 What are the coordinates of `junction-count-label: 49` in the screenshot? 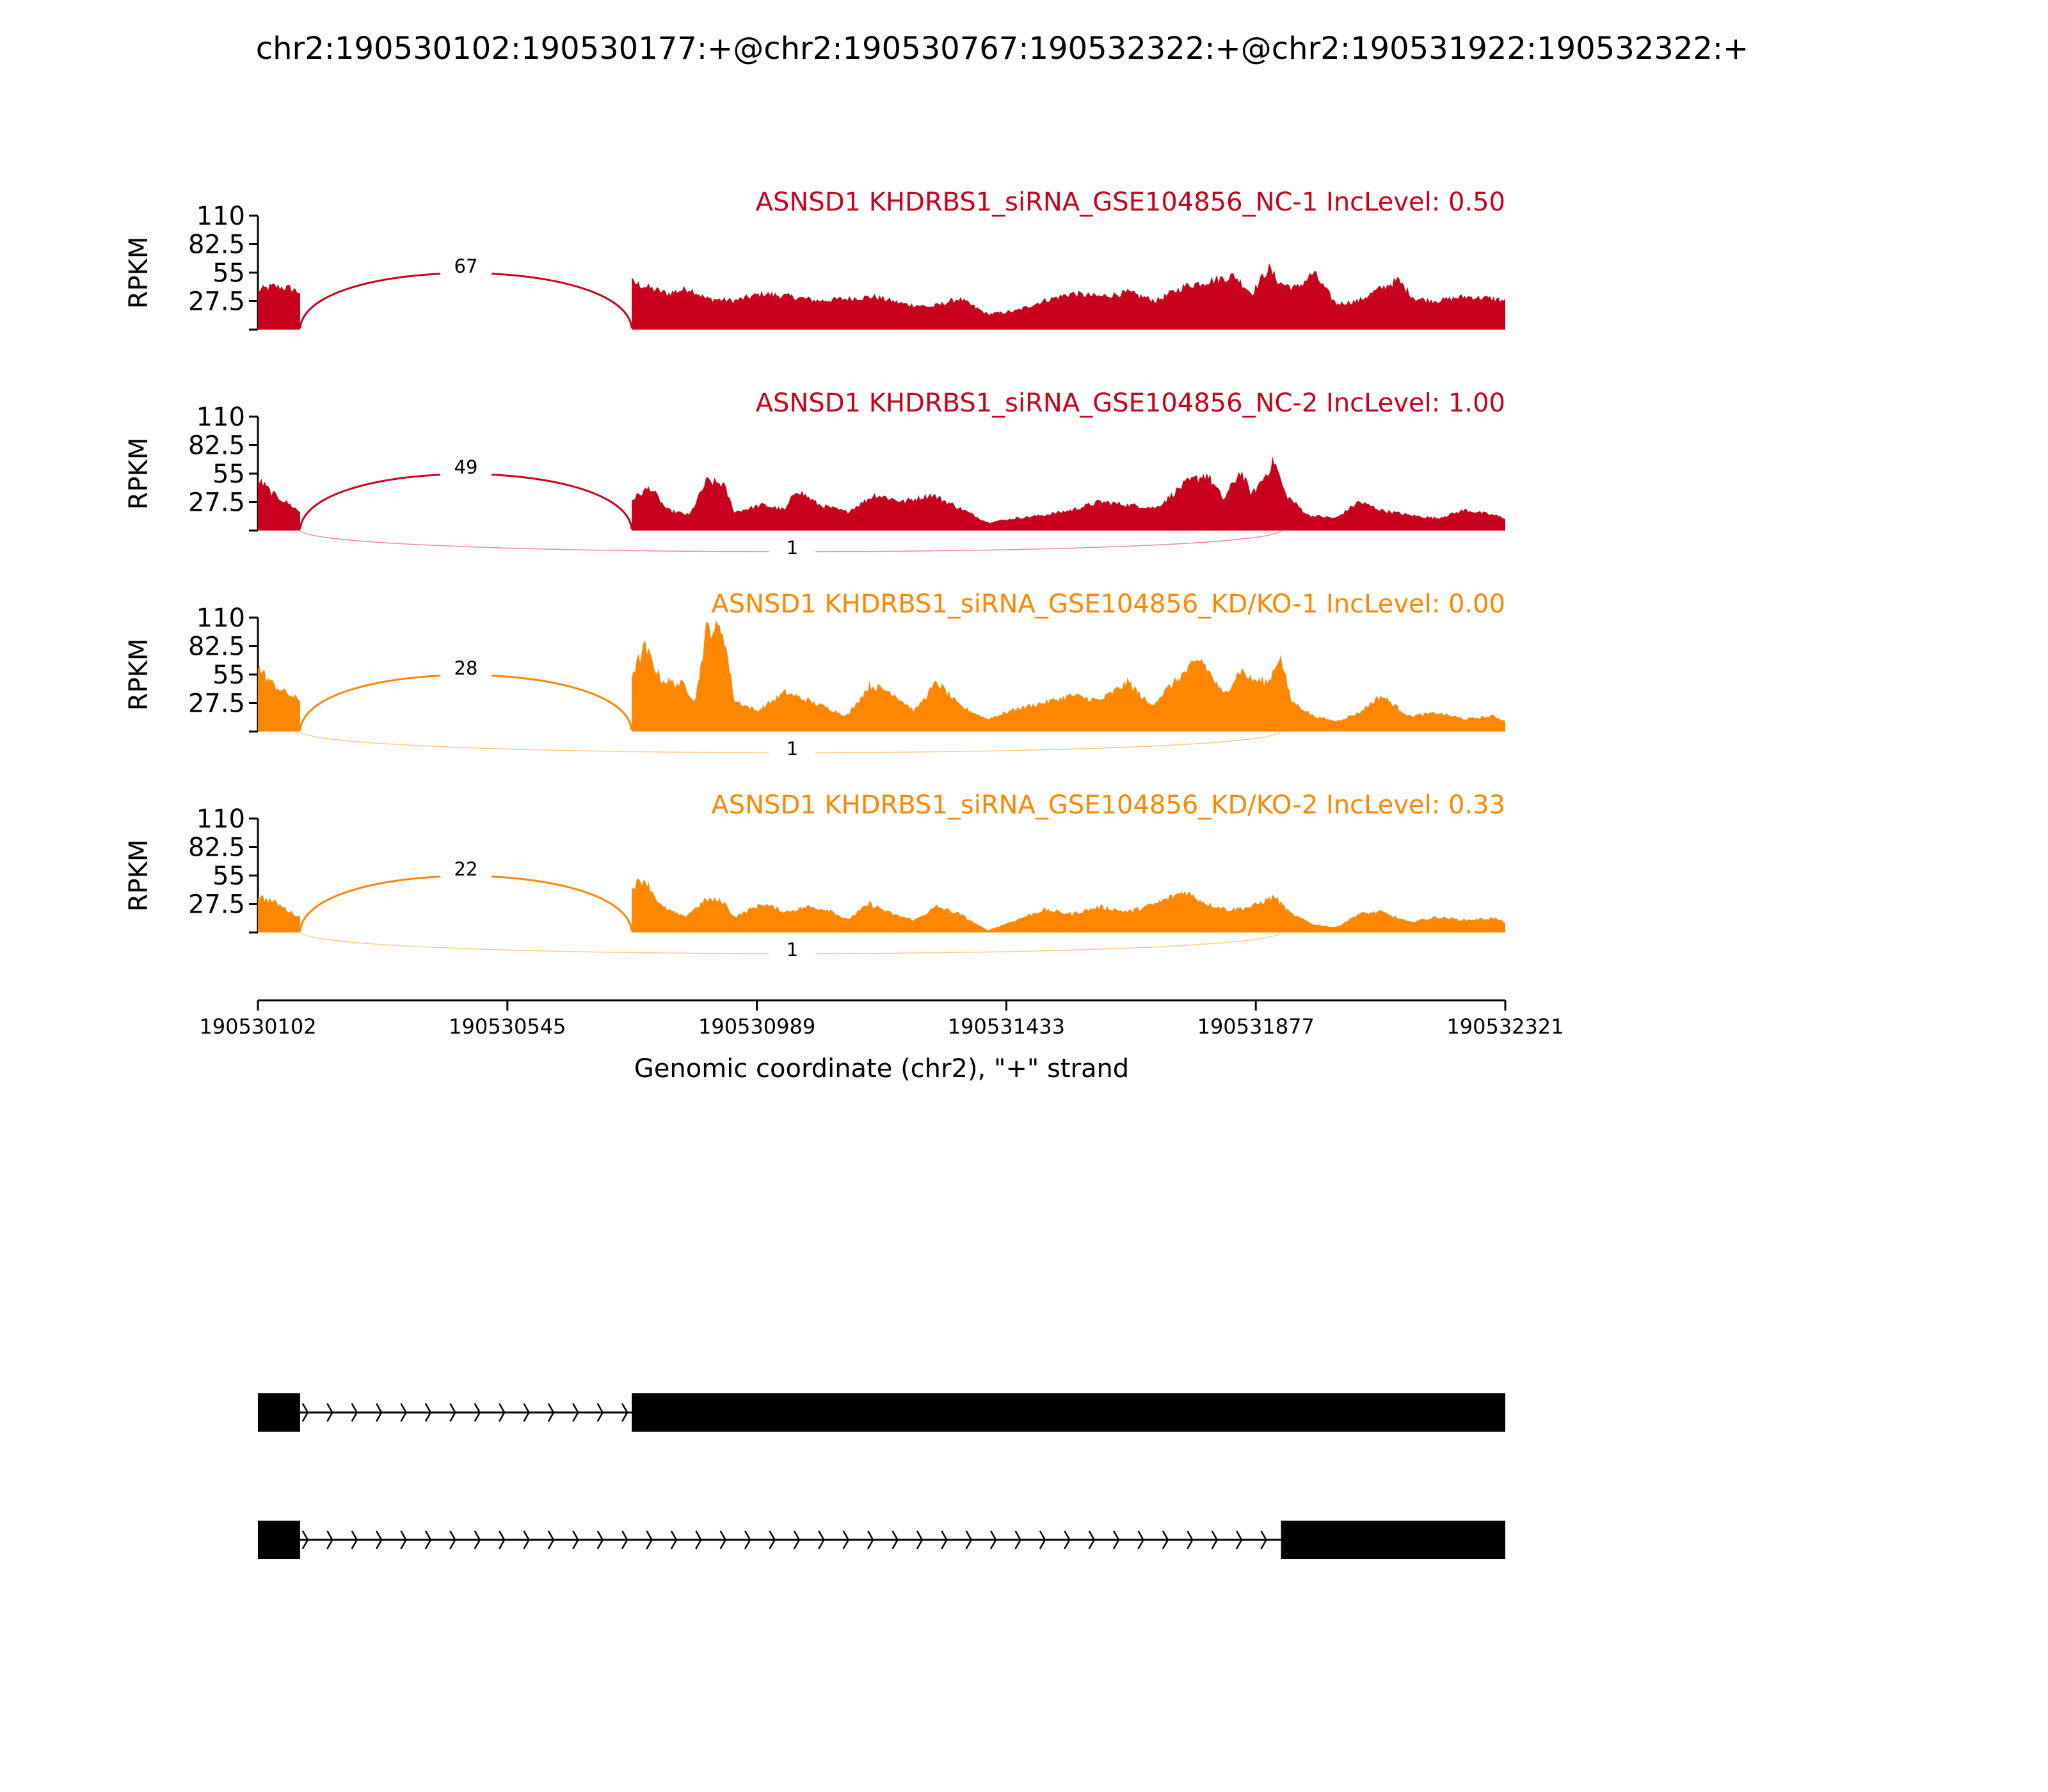 It's located at (466, 467).